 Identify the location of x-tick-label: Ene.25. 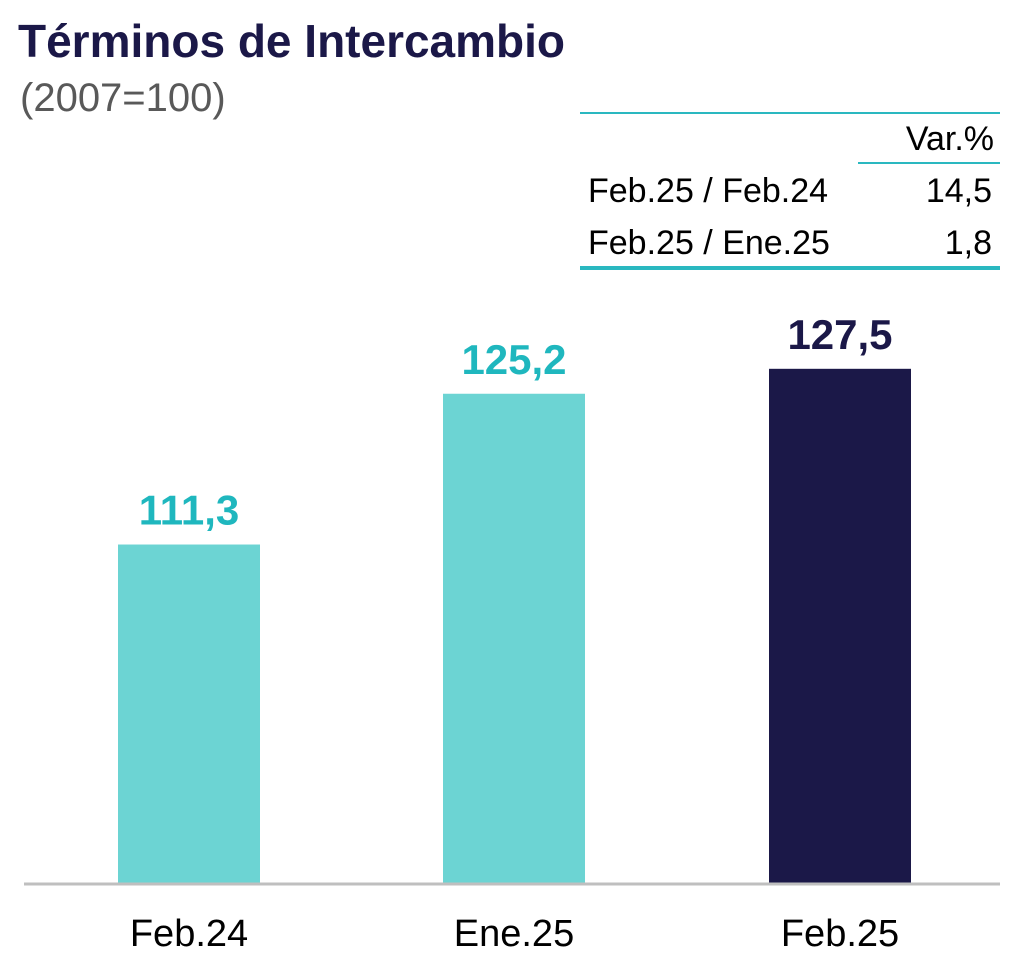
(514, 934).